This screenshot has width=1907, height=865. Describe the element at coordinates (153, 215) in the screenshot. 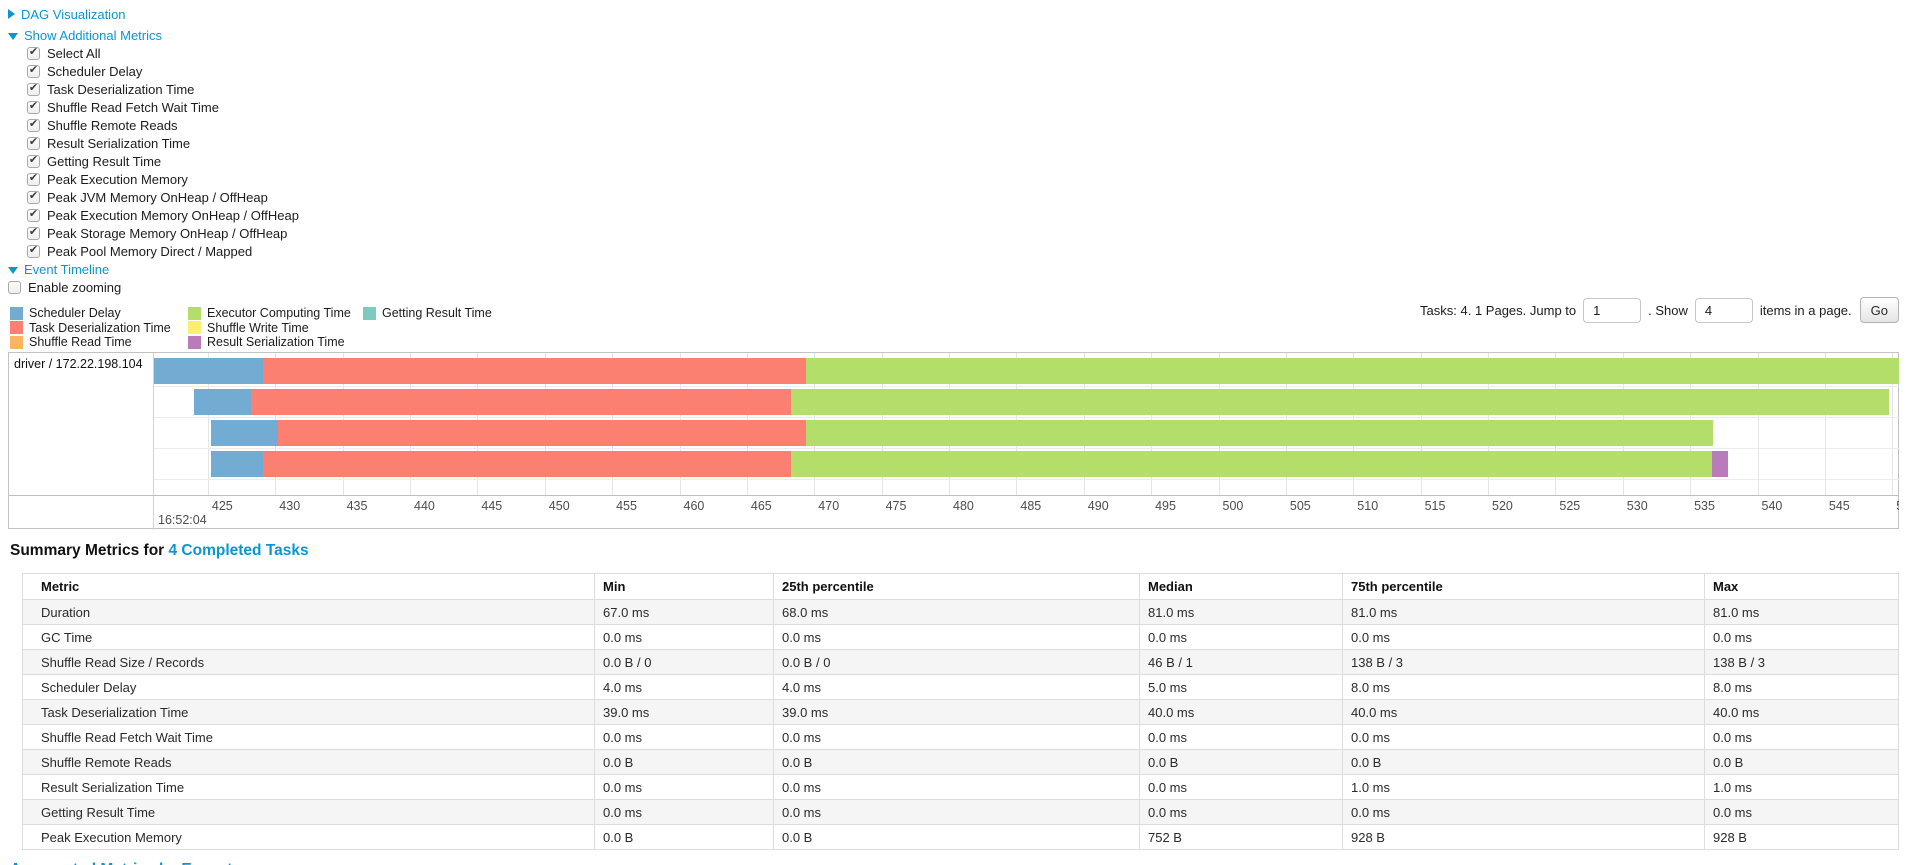

I see `metric-checkbox-row: Peak Execution Memory OnHeap / OffHeap` at that location.